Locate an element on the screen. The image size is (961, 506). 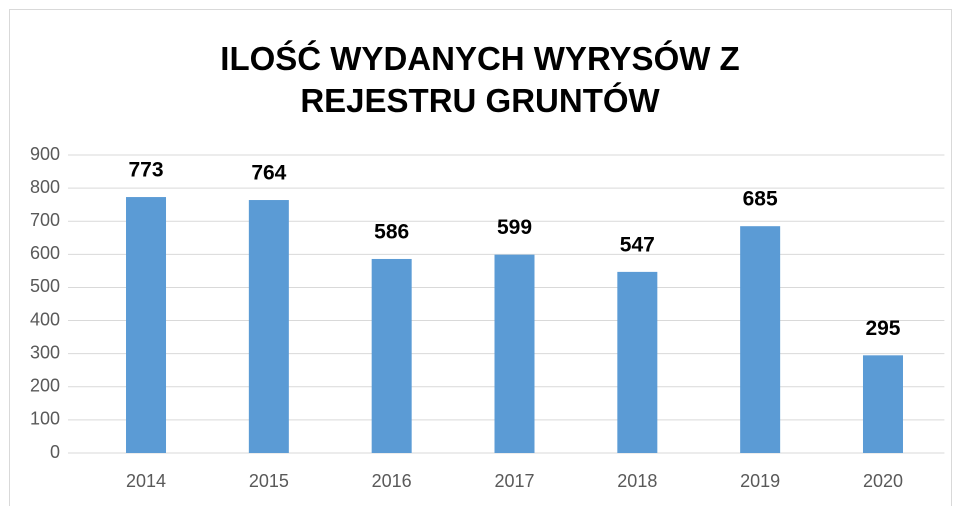
y-tick-label: 800 is located at coordinates (45, 187).